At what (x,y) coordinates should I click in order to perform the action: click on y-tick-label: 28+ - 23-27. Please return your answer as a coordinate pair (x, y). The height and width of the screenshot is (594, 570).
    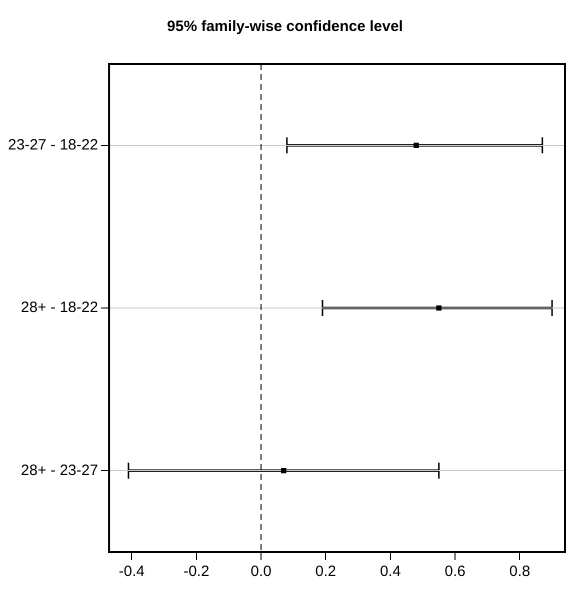
    Looking at the image, I should click on (59, 470).